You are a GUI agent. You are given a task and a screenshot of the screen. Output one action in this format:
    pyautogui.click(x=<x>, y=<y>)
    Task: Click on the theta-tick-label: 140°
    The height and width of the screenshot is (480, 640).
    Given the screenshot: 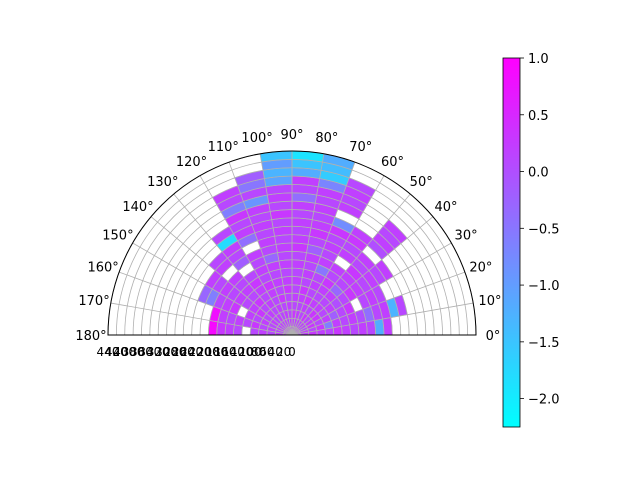 What is the action you would take?
    pyautogui.click(x=137, y=207)
    